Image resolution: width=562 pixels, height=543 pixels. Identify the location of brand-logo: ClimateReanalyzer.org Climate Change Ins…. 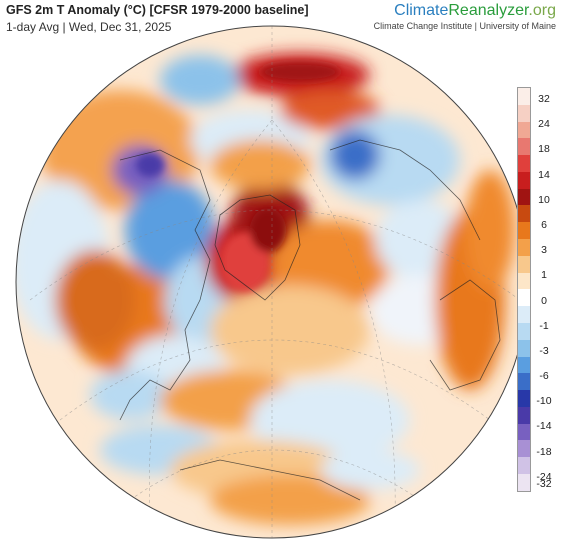
(465, 16).